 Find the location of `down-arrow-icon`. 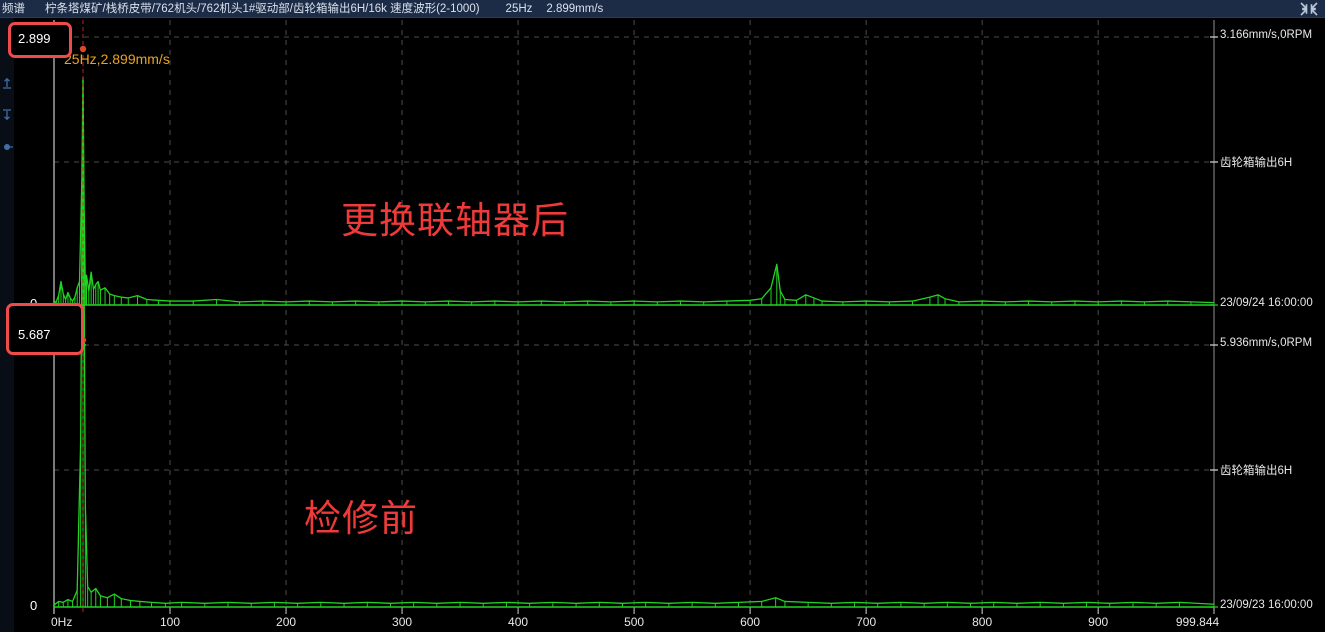

down-arrow-icon is located at coordinates (7, 114).